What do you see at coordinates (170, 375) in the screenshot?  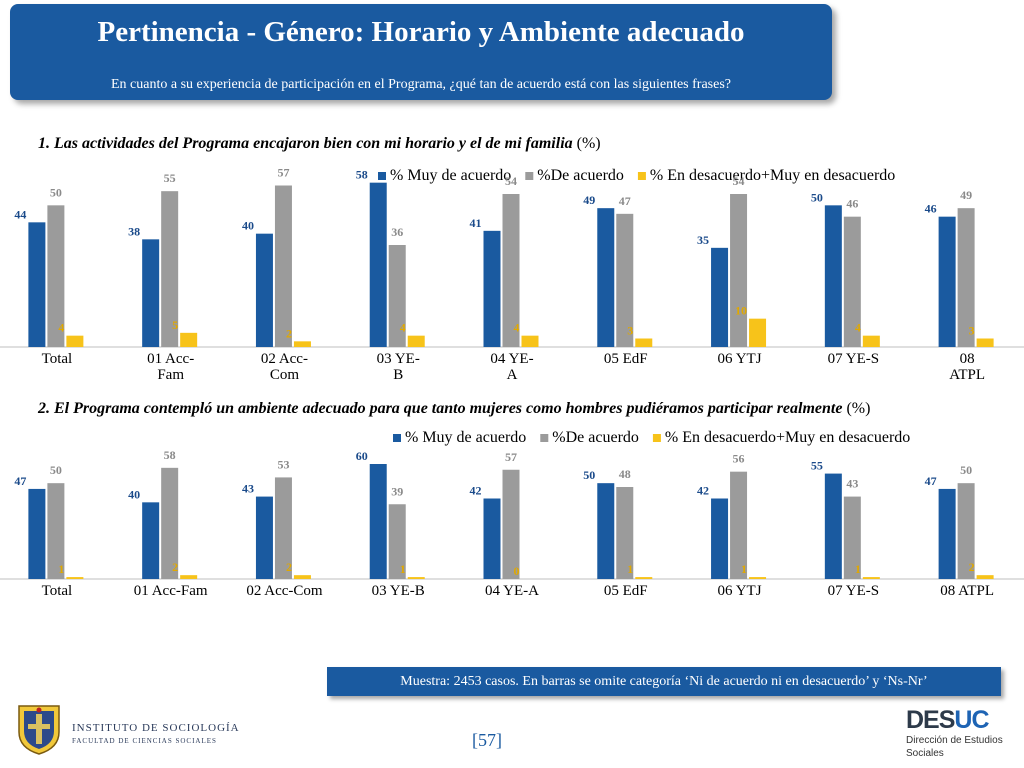 I see `x-tick-label: Fam` at bounding box center [170, 375].